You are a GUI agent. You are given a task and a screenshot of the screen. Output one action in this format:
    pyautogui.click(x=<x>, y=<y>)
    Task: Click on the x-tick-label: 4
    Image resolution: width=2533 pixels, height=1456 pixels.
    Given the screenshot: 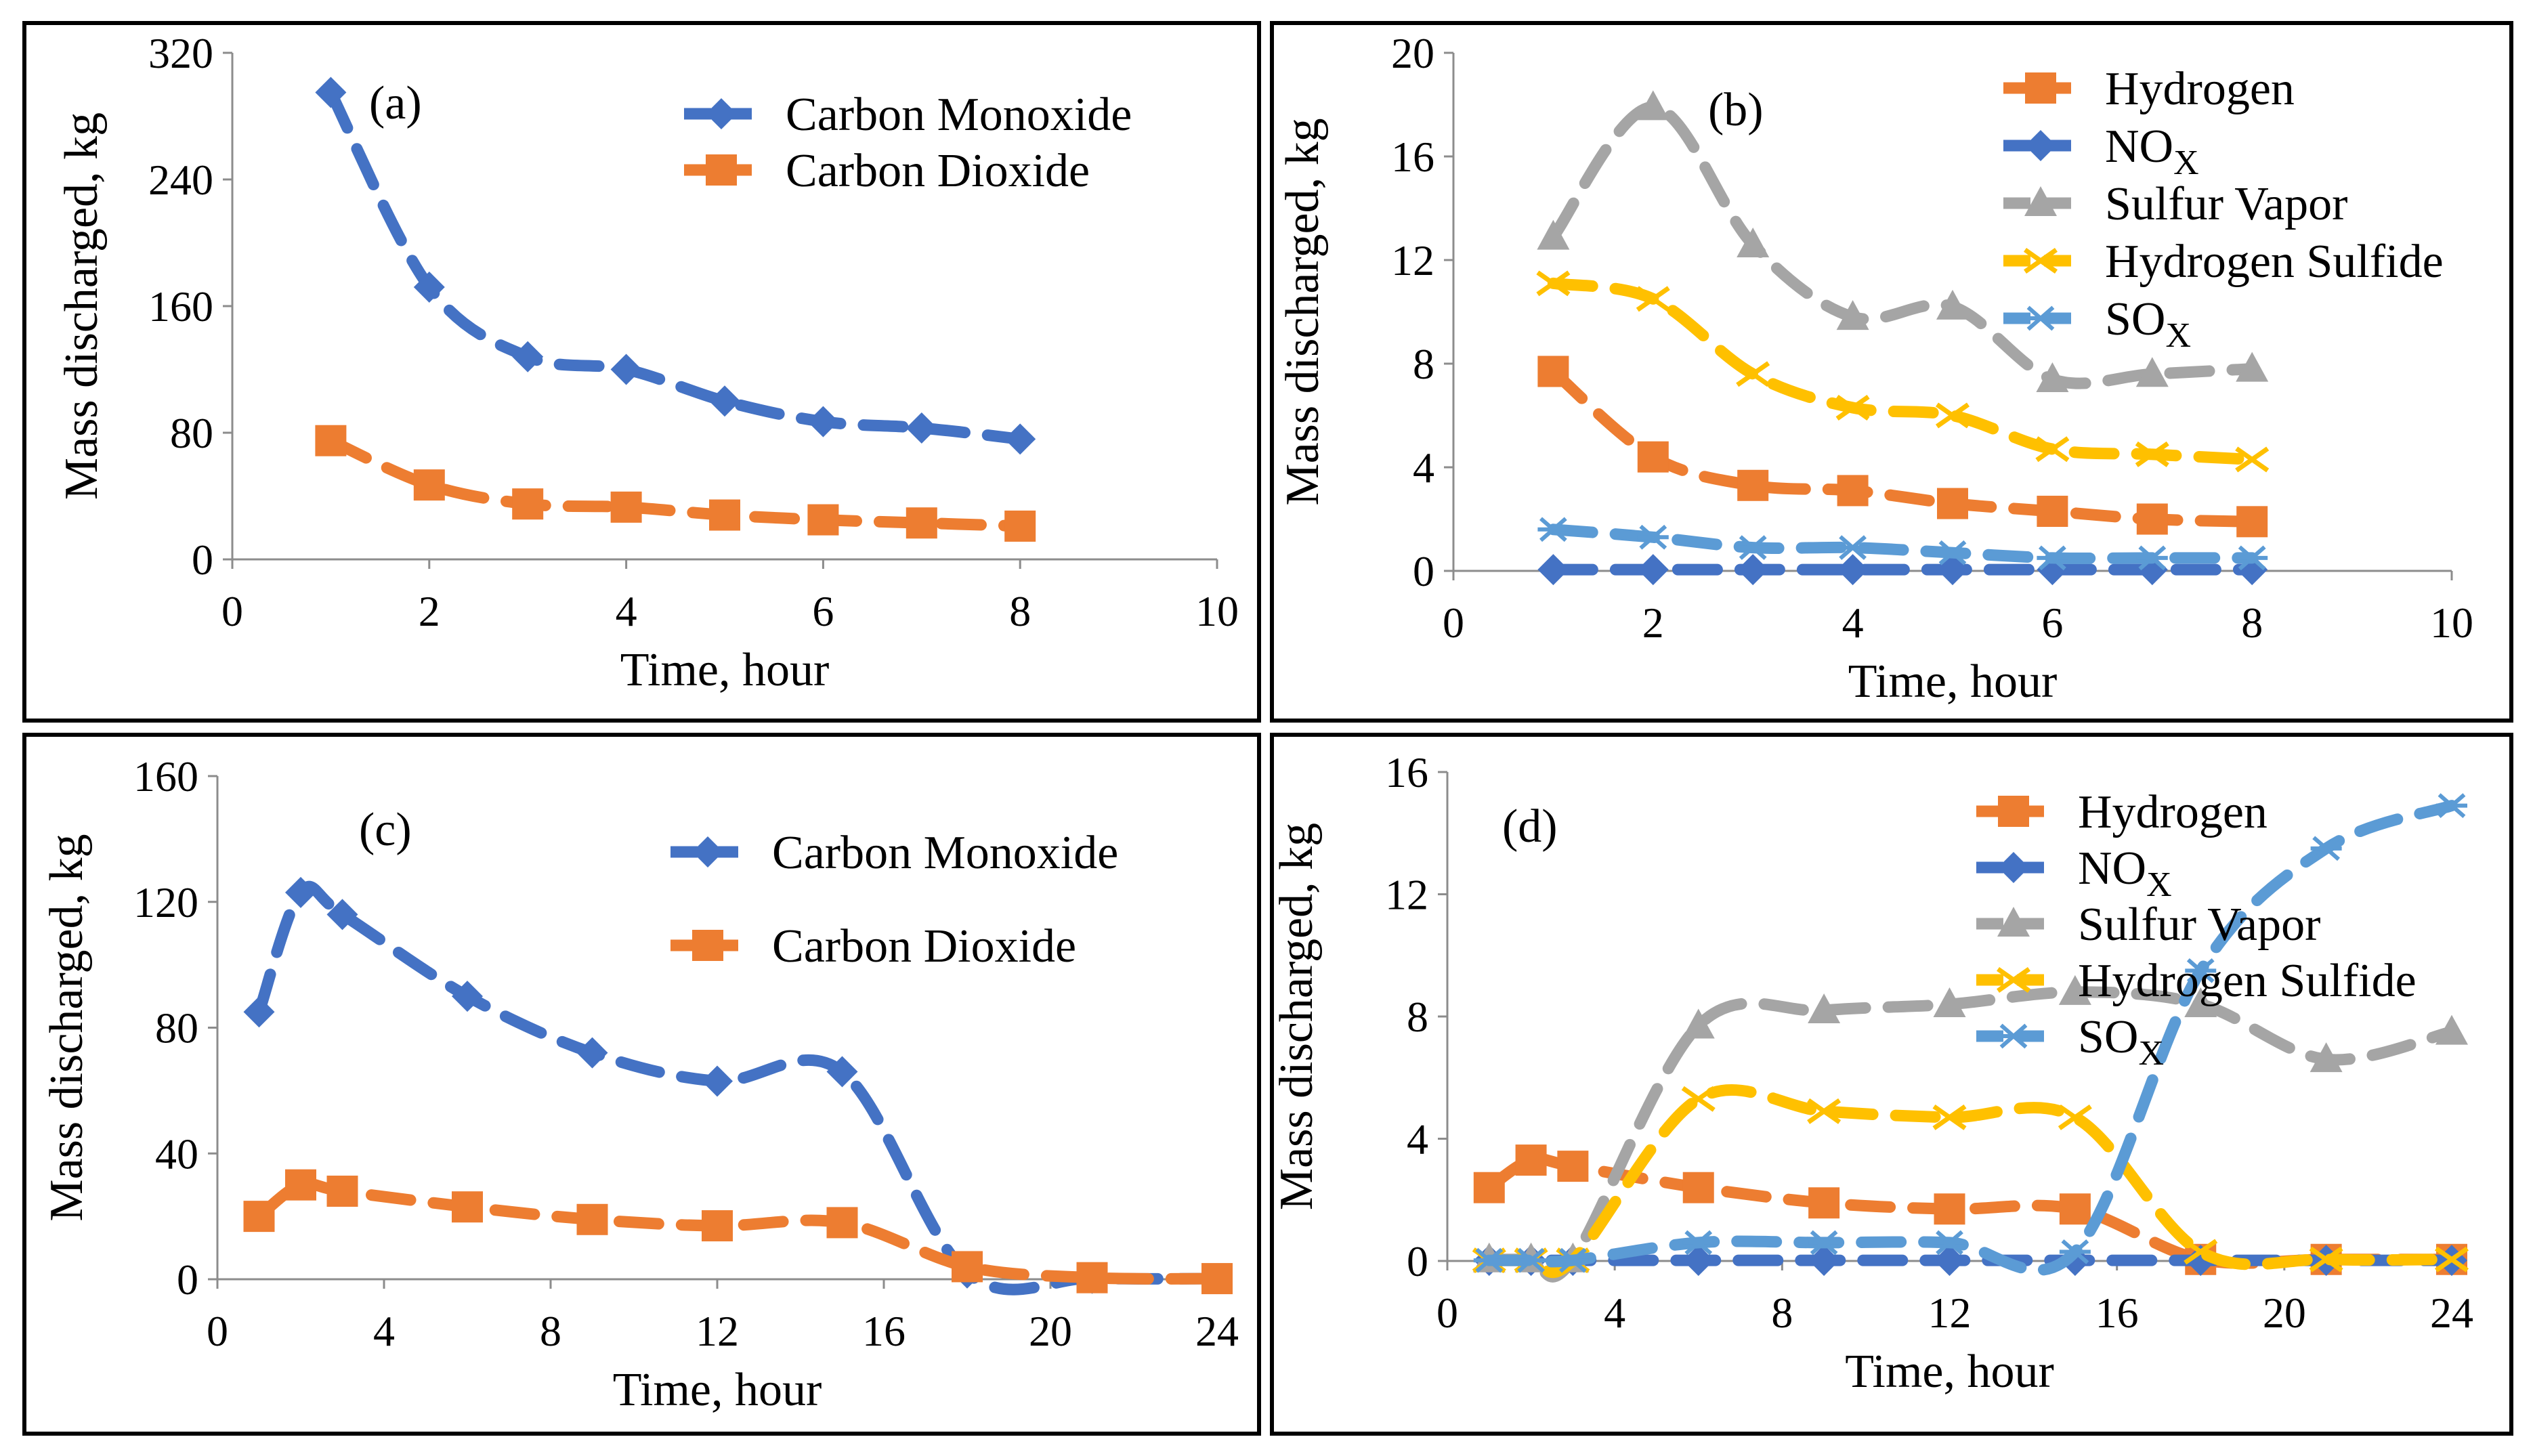 What is the action you would take?
    pyautogui.click(x=1853, y=623)
    